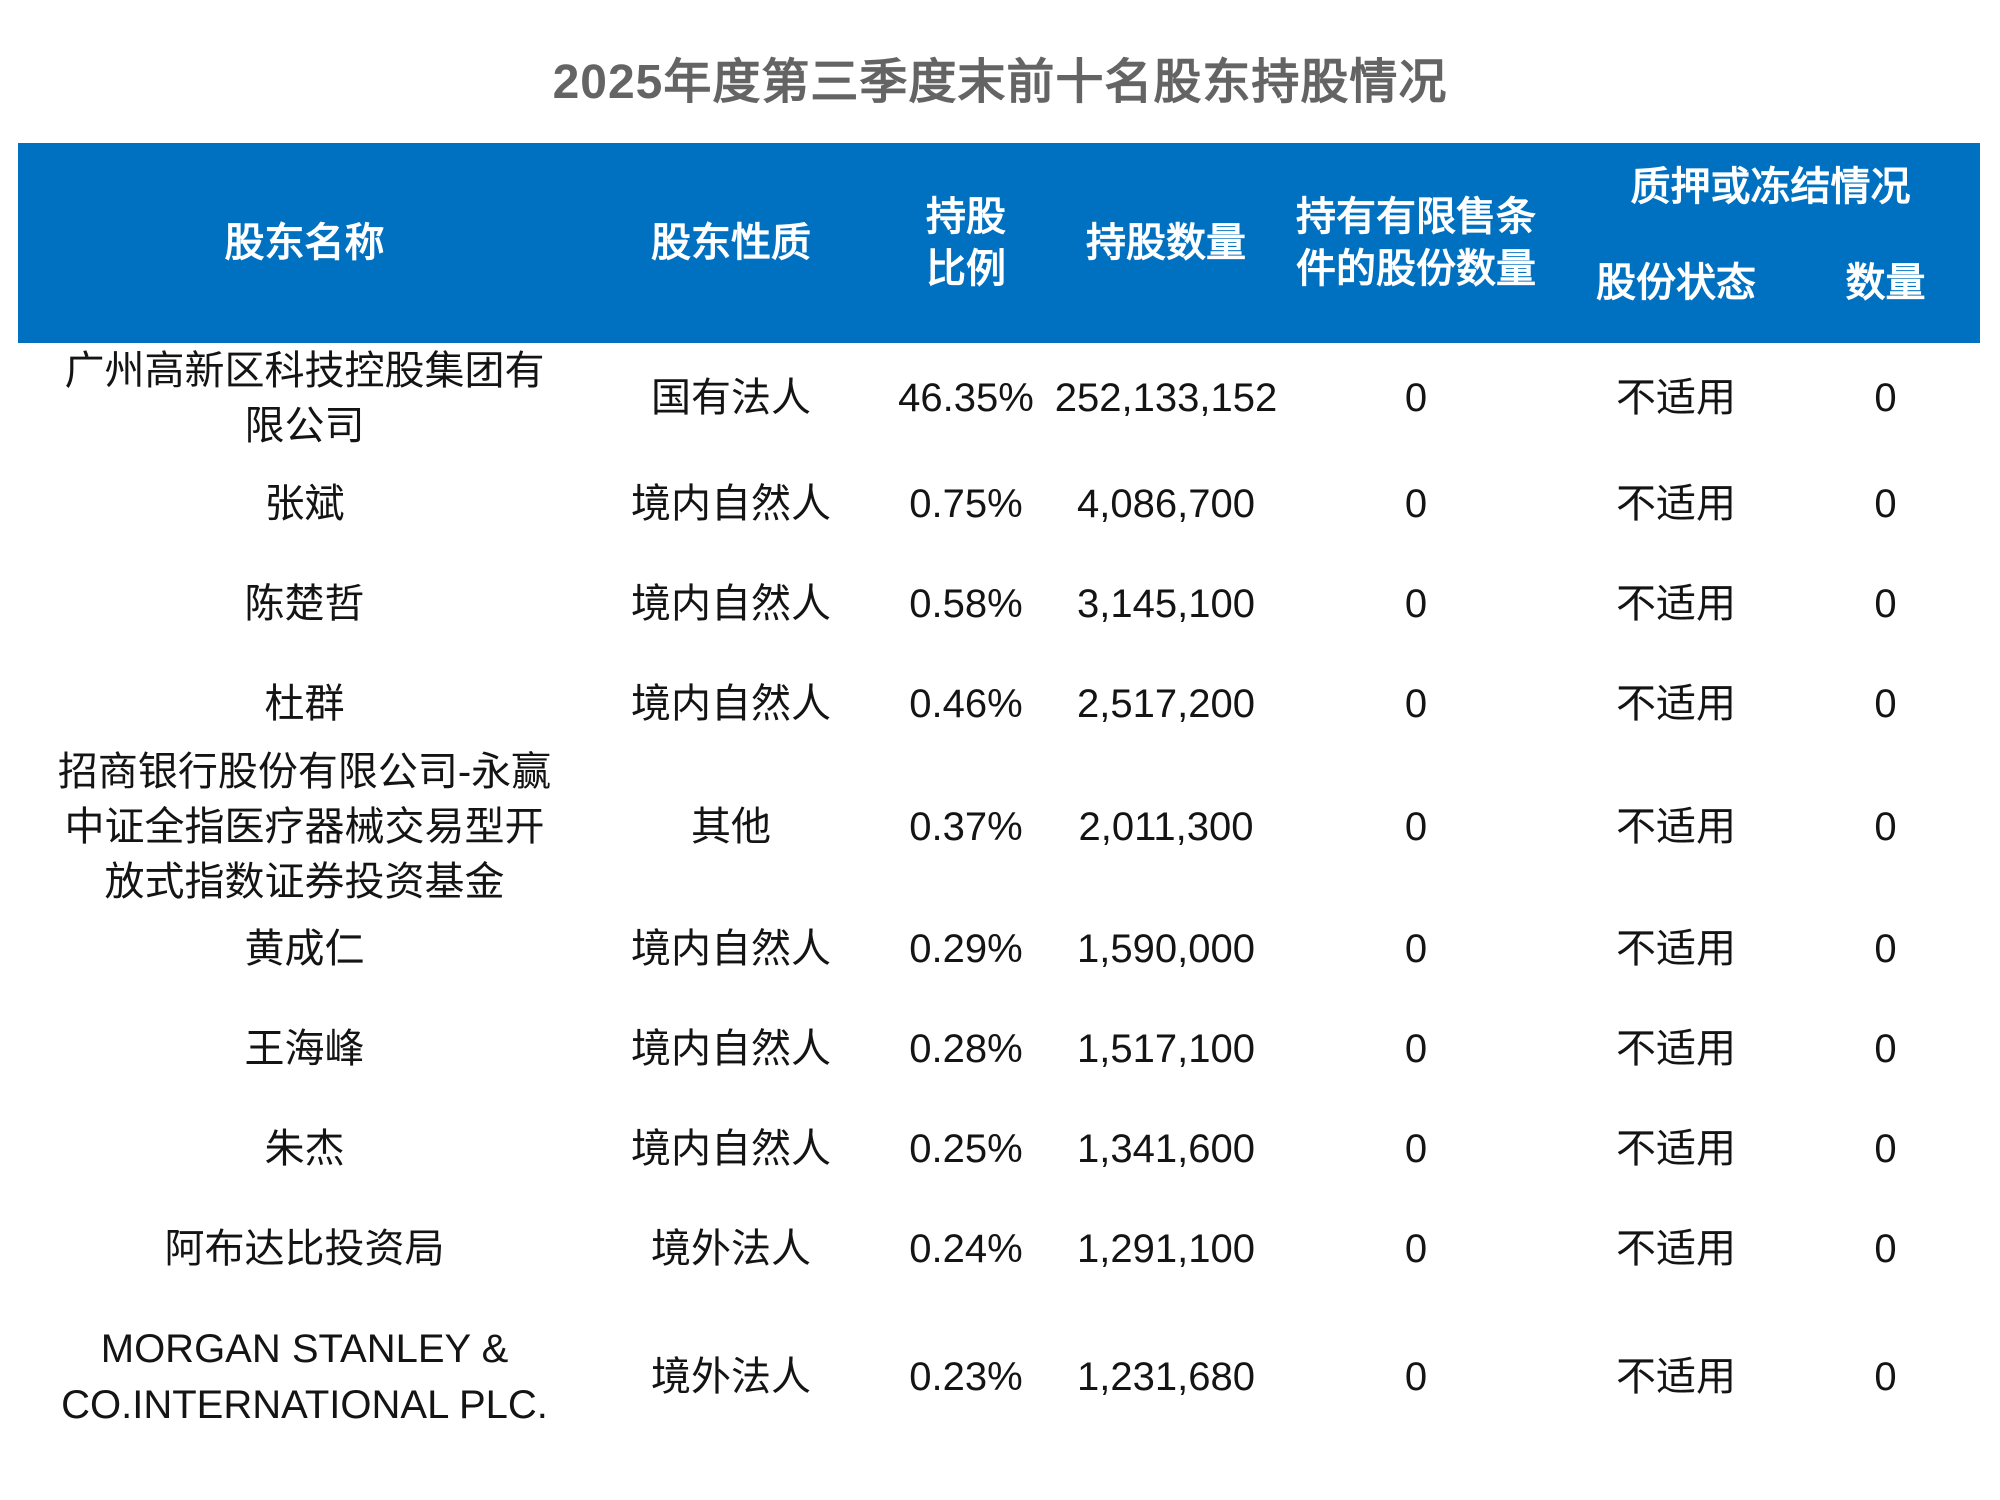 Image resolution: width=2000 pixels, height=1500 pixels. What do you see at coordinates (304, 504) in the screenshot?
I see `cell-shareholder-name: 张斌` at bounding box center [304, 504].